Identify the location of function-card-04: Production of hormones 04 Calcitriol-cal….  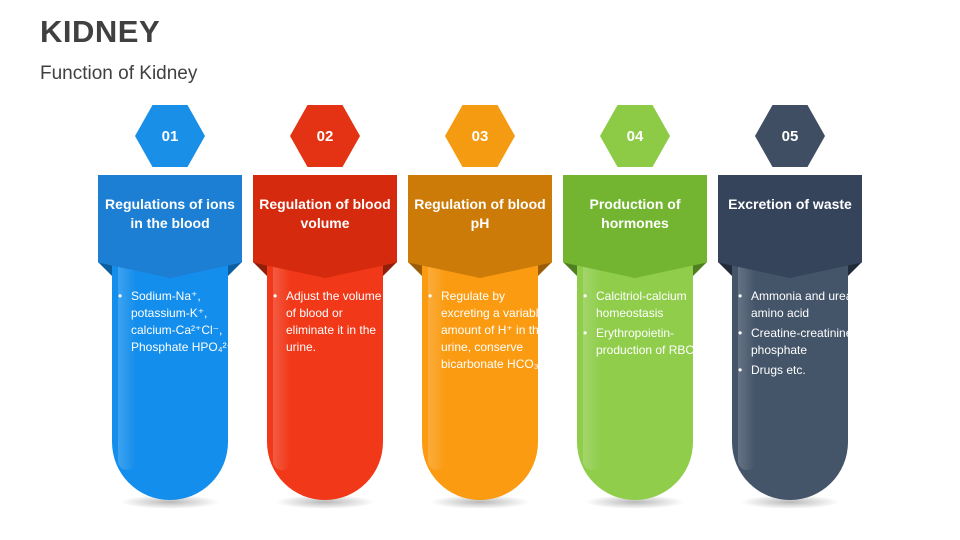
(635, 310).